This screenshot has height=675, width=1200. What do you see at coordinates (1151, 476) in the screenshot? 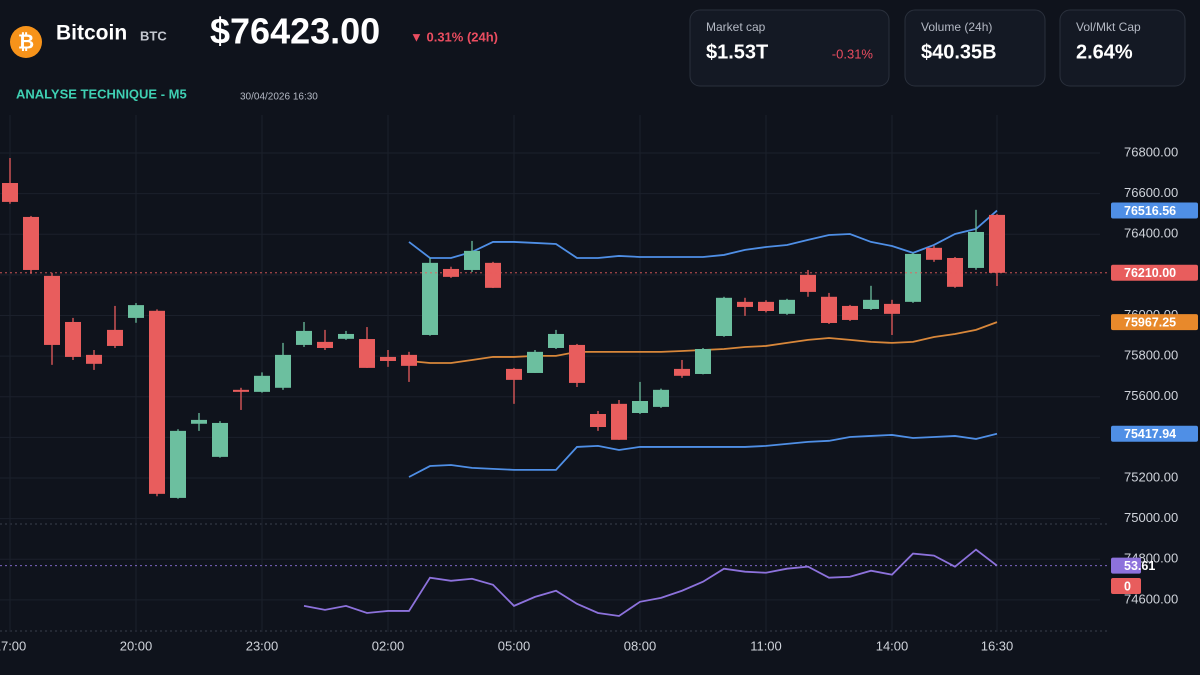
I see `y-tick-label: 75200.00` at bounding box center [1151, 476].